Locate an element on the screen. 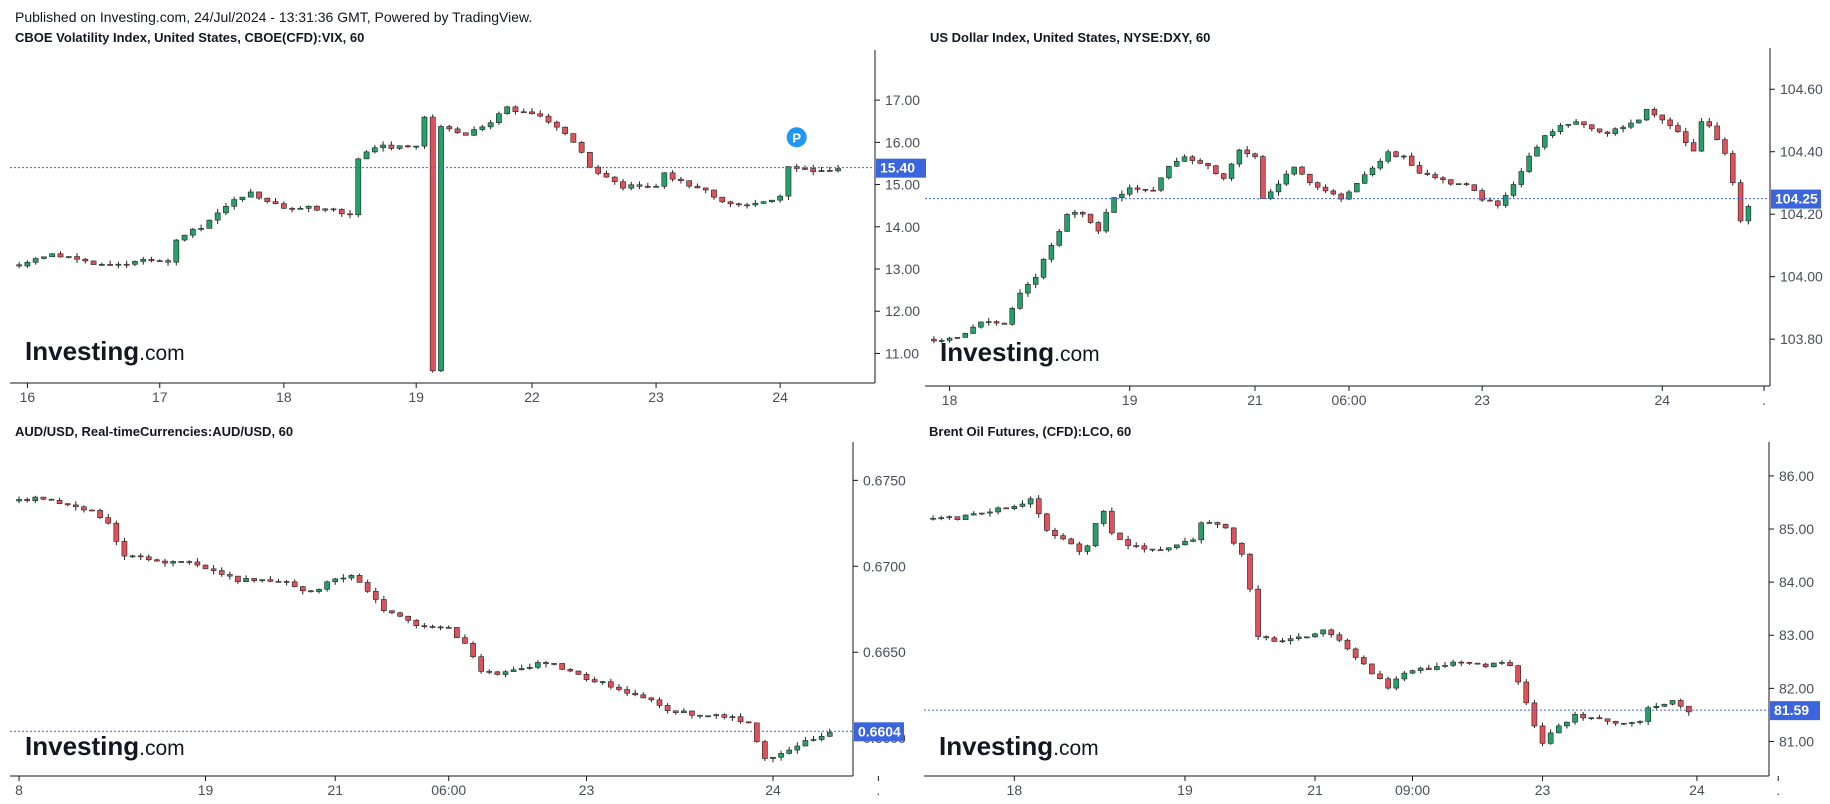  y-tick-label: 81.00 is located at coordinates (1796, 741).